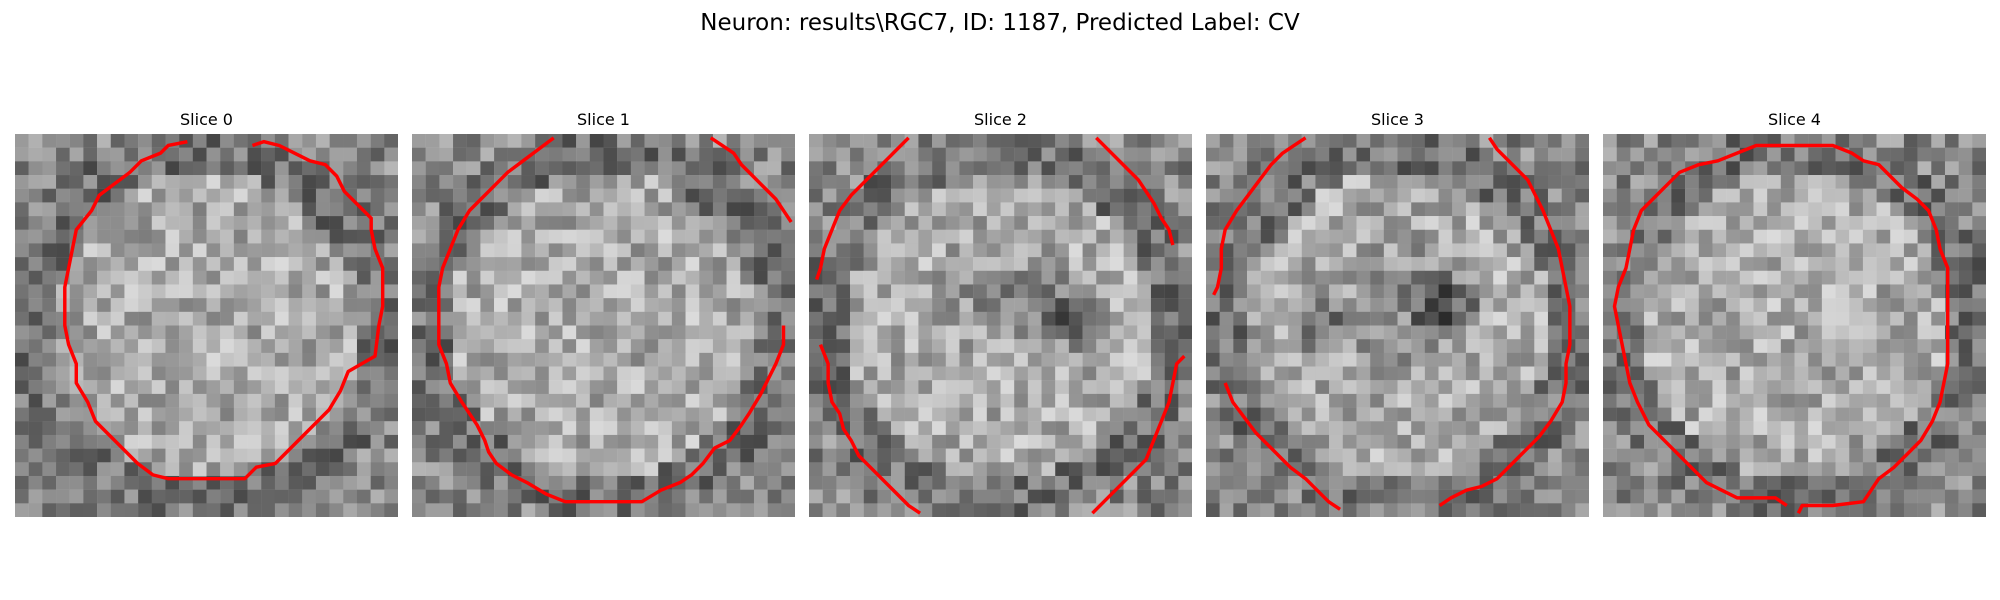  What do you see at coordinates (206, 119) in the screenshot?
I see `slice-title-0: Slice 0` at bounding box center [206, 119].